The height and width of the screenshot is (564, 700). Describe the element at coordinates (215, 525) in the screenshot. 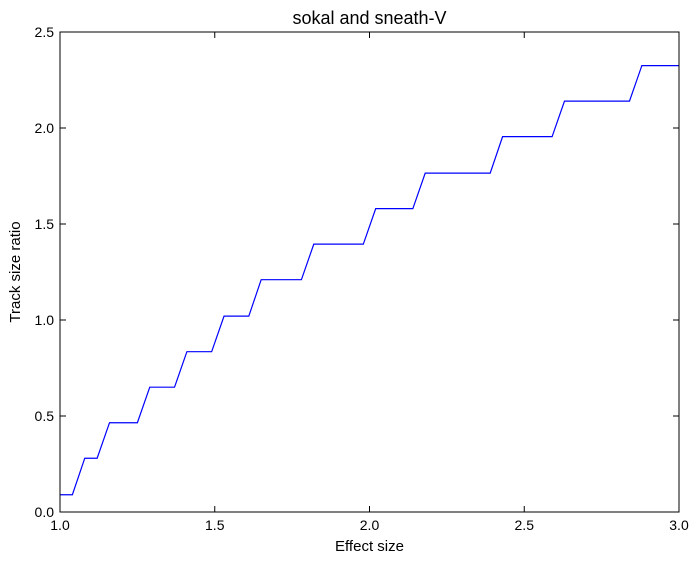

I see `x-tick-label: 1.5` at that location.